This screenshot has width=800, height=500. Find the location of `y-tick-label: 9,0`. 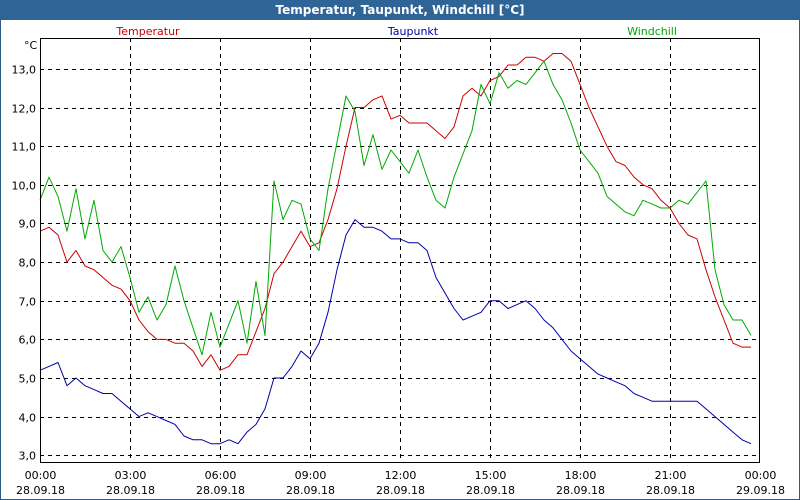

y-tick-label: 9,0 is located at coordinates (28, 224).